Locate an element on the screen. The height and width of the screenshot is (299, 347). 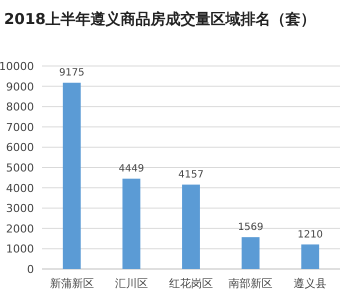
y-tick-label: 8000 is located at coordinates (20, 107).